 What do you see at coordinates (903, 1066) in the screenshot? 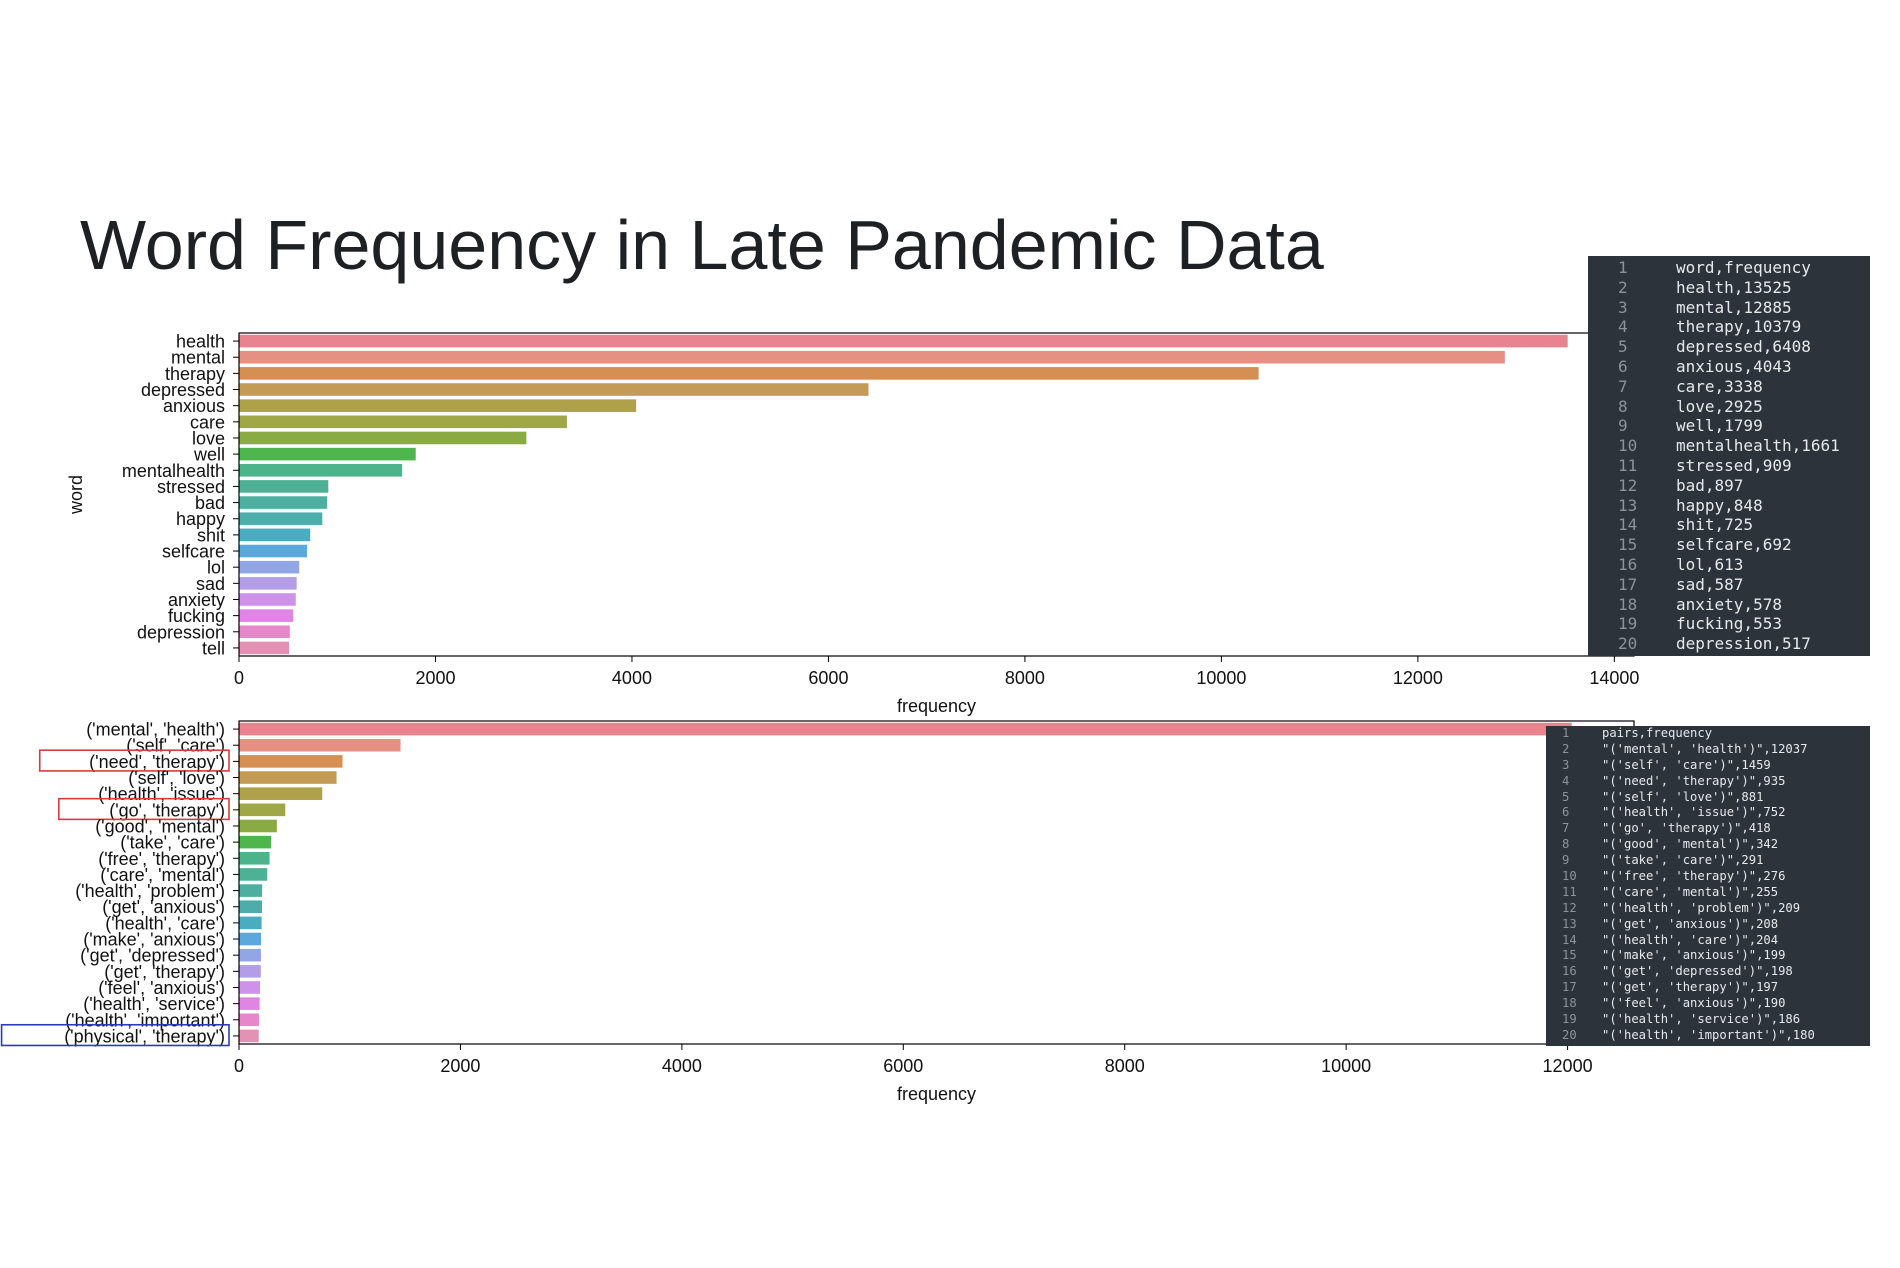
I see `x-tick-label: 6000` at bounding box center [903, 1066].